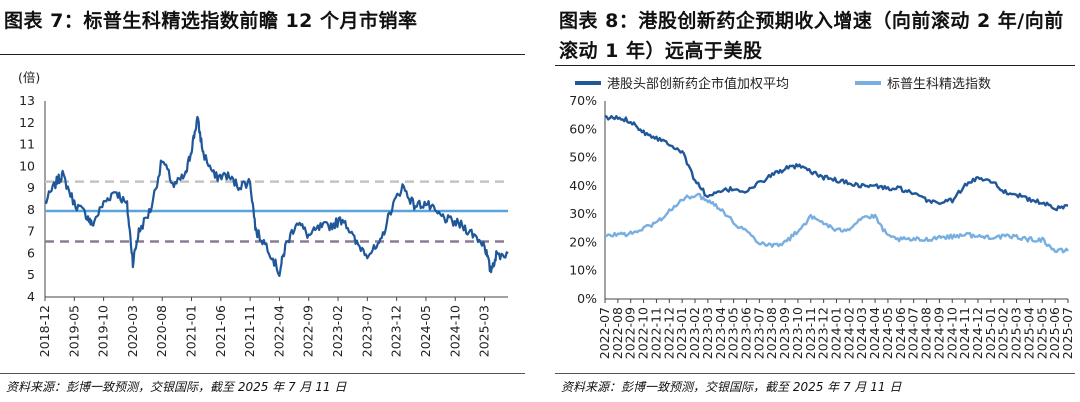 The image size is (1080, 402). I want to click on right-y-tick-label: 50%, so click(583, 157).